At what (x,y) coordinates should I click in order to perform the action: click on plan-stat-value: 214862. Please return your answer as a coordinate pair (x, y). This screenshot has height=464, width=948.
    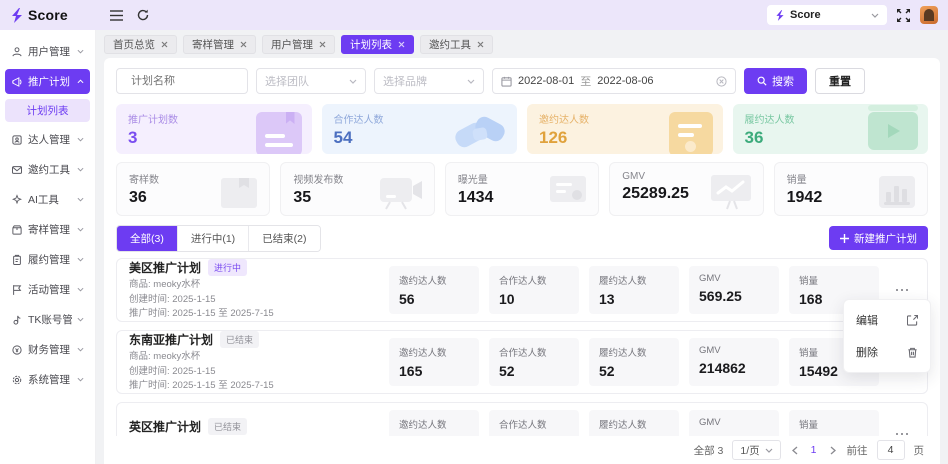
    Looking at the image, I should click on (722, 368).